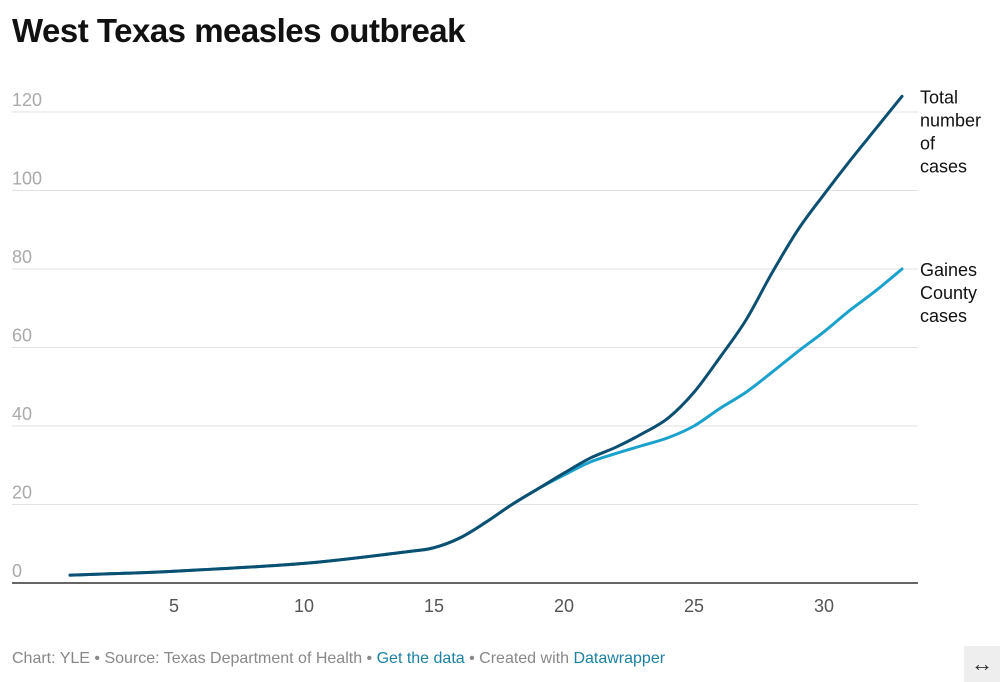 The image size is (1000, 682). Describe the element at coordinates (233, 658) in the screenshot. I see `source-text: Source: Texas Department of Health` at that location.